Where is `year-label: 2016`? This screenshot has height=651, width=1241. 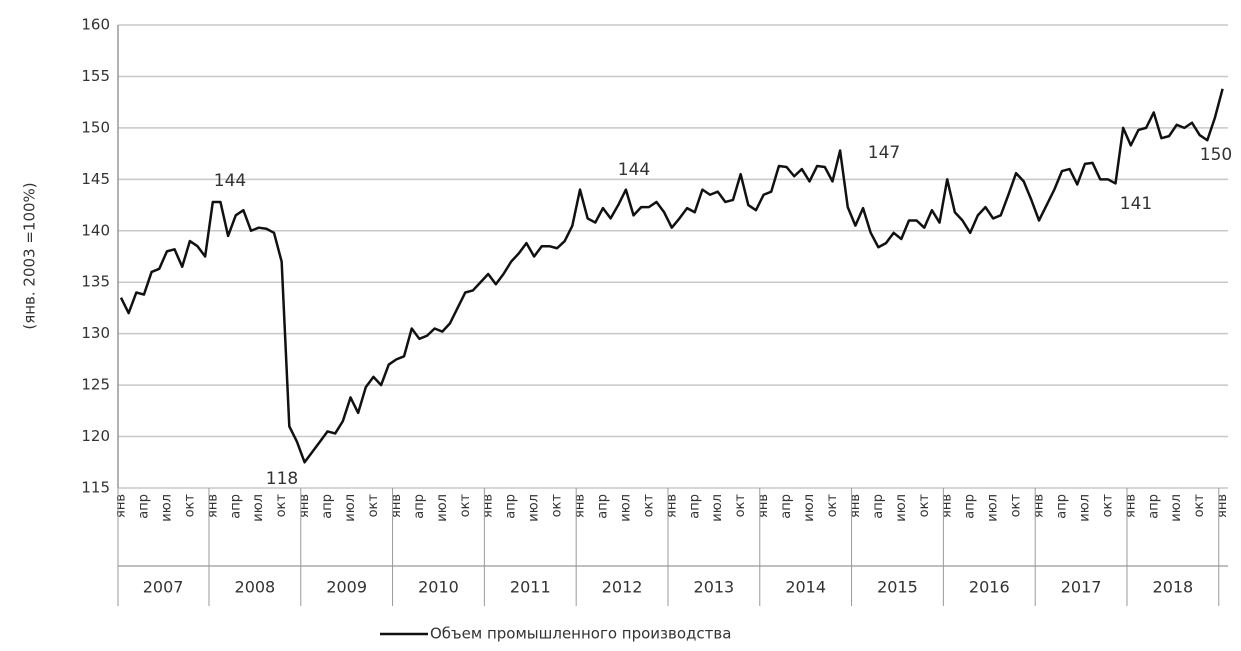
year-label: 2016 is located at coordinates (989, 587).